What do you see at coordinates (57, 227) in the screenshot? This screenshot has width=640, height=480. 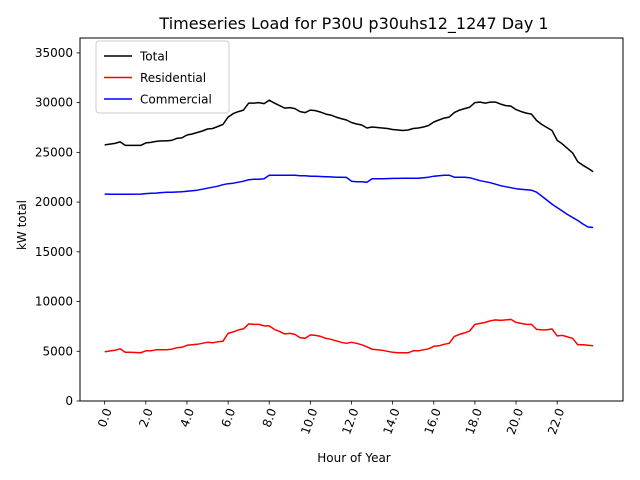 I see `y-axis: 0 5000 10000 15000 20000 25000 30000 35000` at bounding box center [57, 227].